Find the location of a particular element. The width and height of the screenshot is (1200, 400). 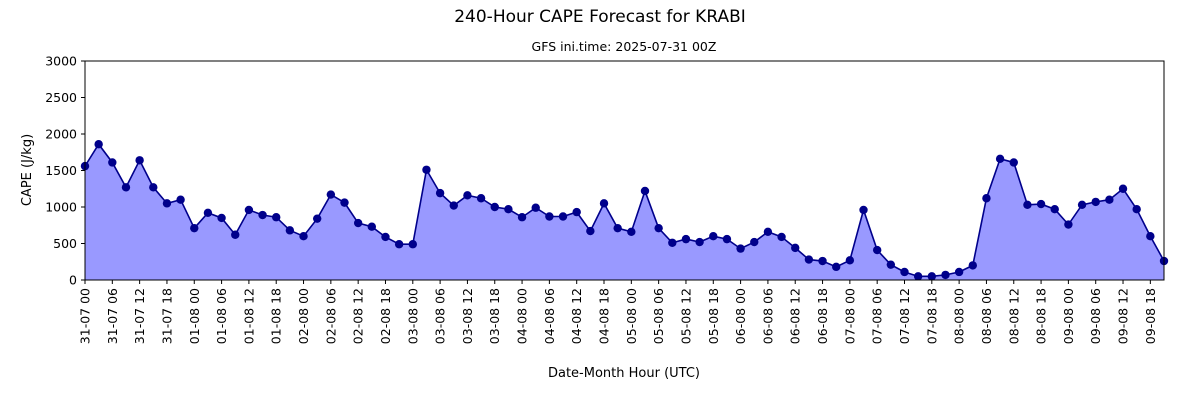

x-tick-label: 01-08 06 is located at coordinates (221, 316).